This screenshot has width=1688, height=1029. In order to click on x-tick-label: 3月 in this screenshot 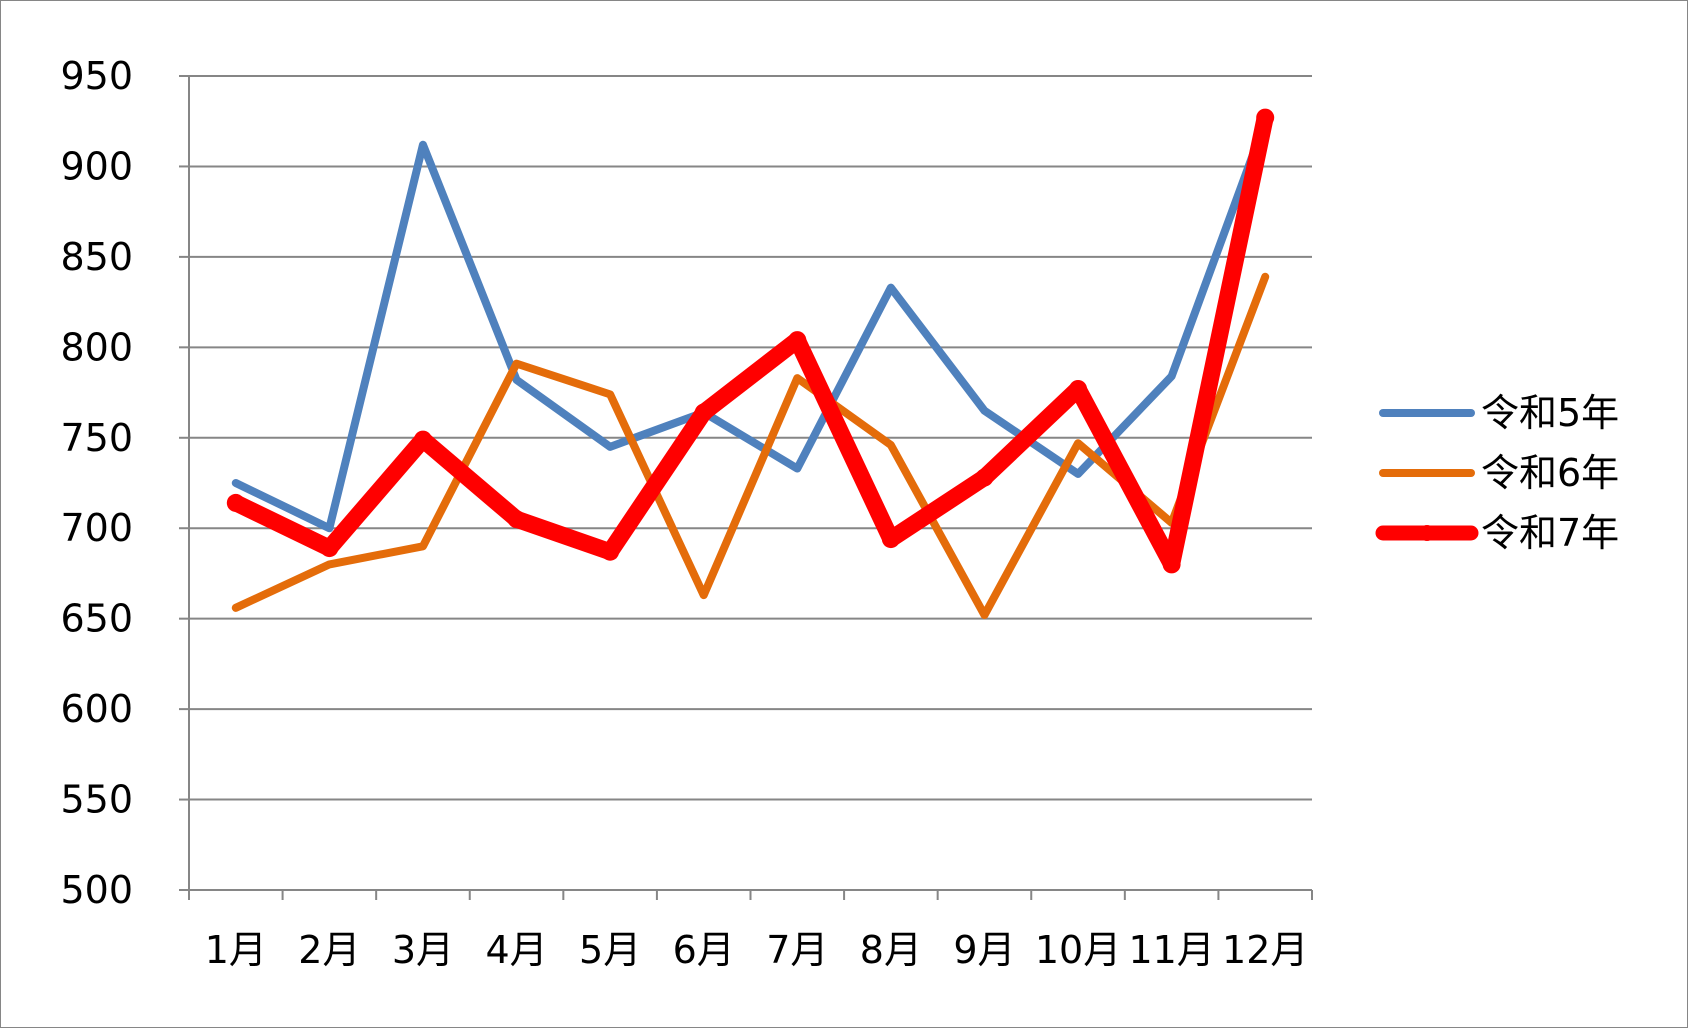, I will do `click(423, 950)`.